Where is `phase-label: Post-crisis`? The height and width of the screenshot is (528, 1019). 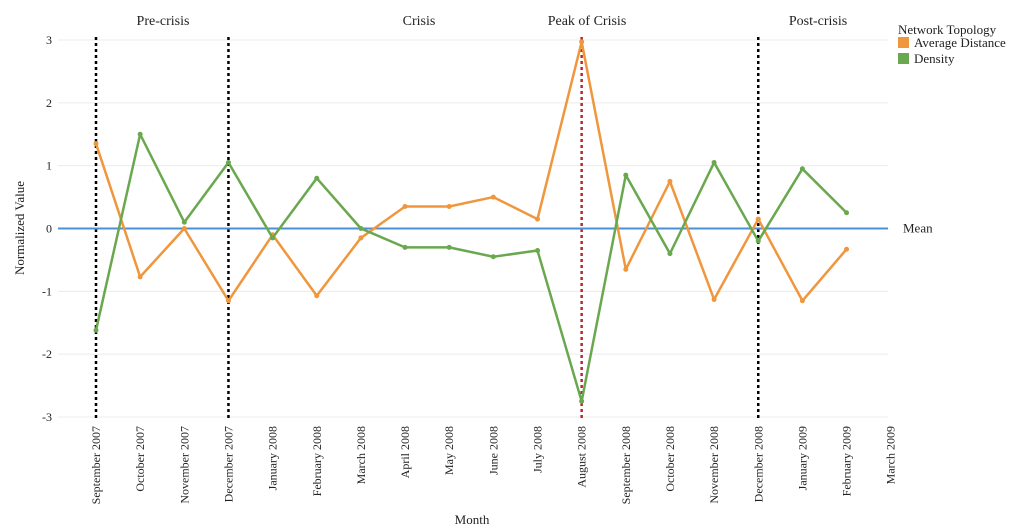 phase-label: Post-crisis is located at coordinates (818, 21).